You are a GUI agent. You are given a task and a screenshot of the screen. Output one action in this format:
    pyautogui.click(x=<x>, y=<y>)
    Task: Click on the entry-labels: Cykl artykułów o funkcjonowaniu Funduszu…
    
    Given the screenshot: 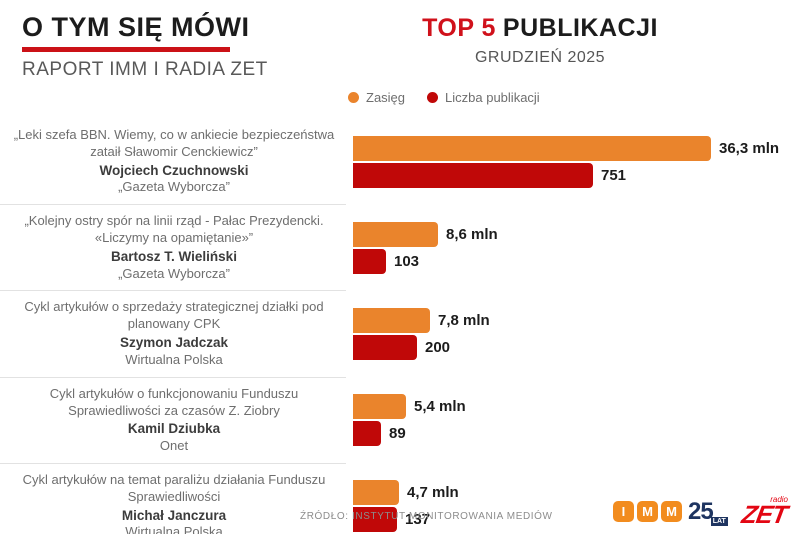 What is the action you would take?
    pyautogui.click(x=174, y=420)
    